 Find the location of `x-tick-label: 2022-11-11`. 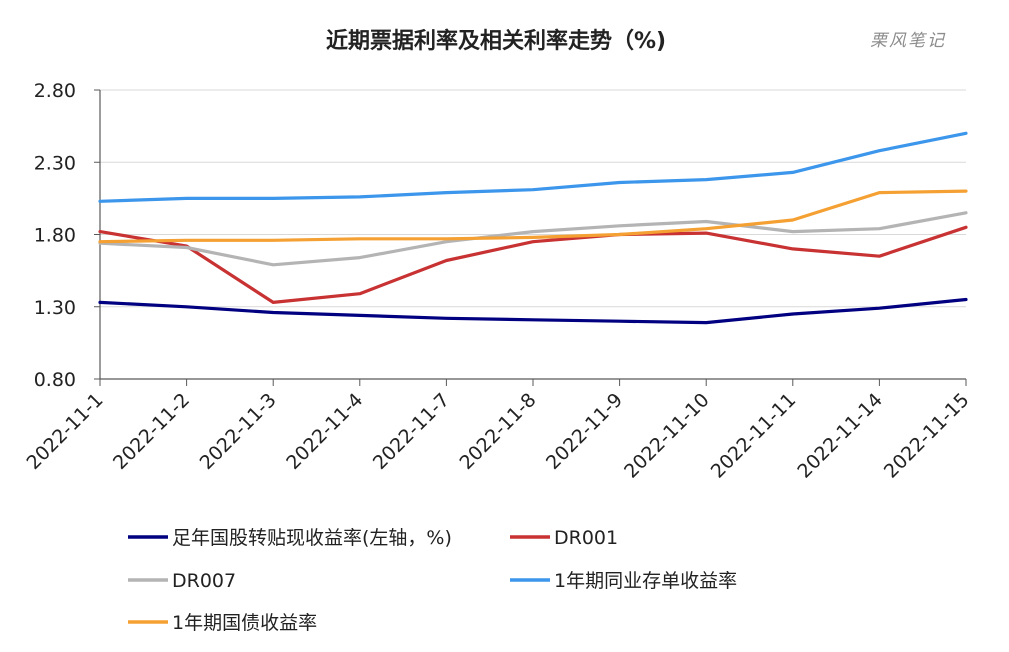

x-tick-label: 2022-11-11 is located at coordinates (754, 436).